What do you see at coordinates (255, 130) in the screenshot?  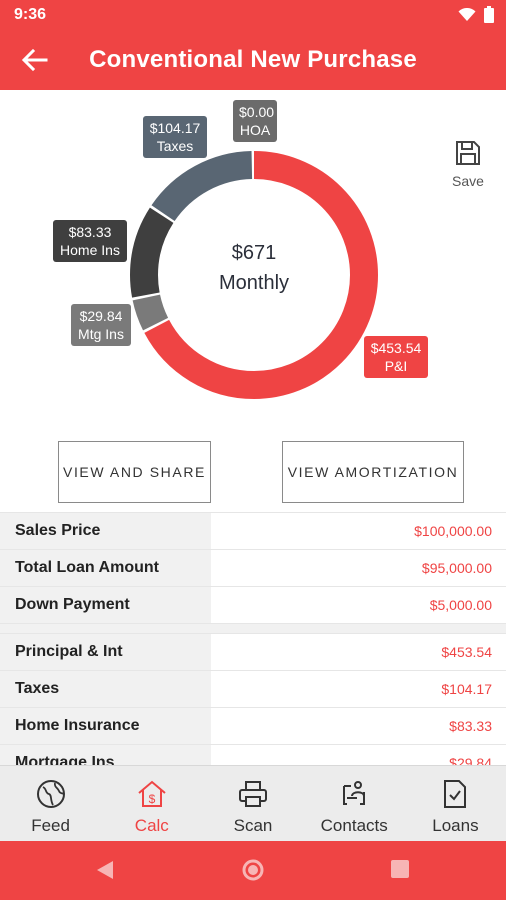 I see `hoa-name: HOA` at bounding box center [255, 130].